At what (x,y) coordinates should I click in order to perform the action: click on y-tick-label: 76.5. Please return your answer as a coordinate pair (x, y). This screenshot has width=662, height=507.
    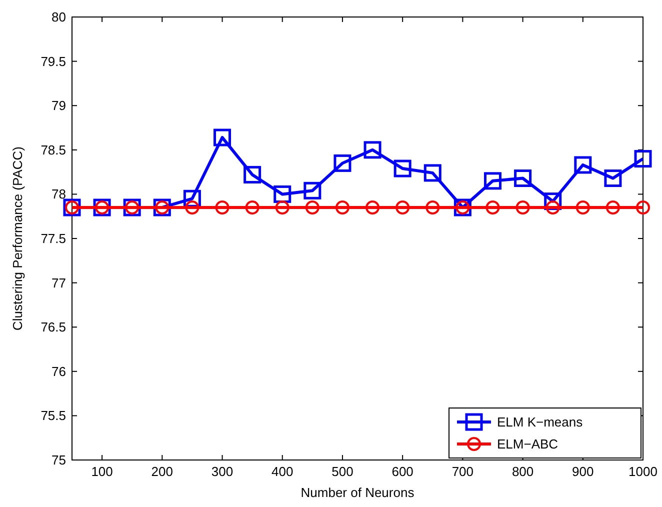
    Looking at the image, I should click on (53, 327).